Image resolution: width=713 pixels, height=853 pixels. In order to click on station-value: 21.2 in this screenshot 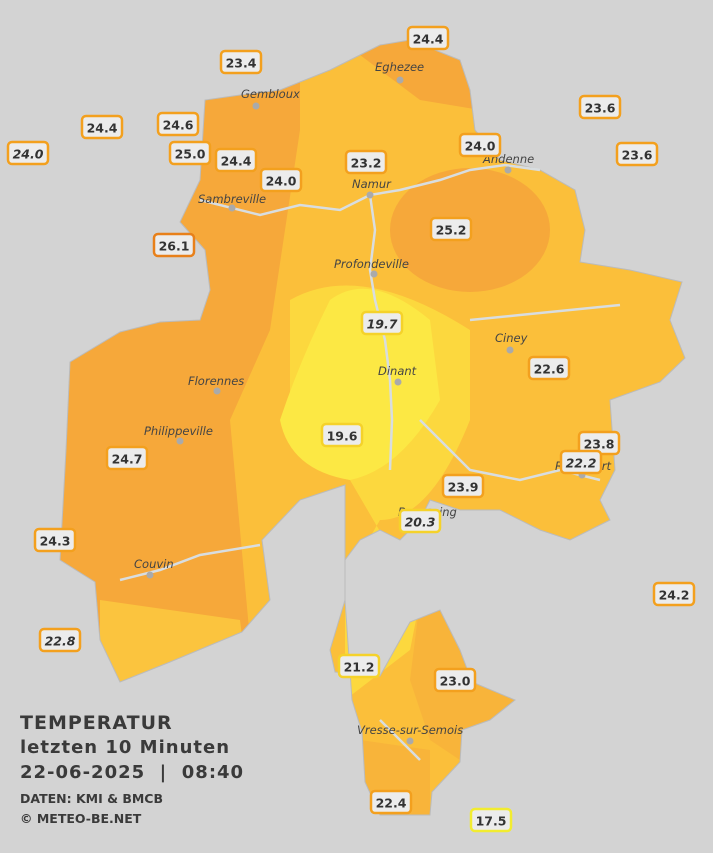, I will do `click(359, 667)`.